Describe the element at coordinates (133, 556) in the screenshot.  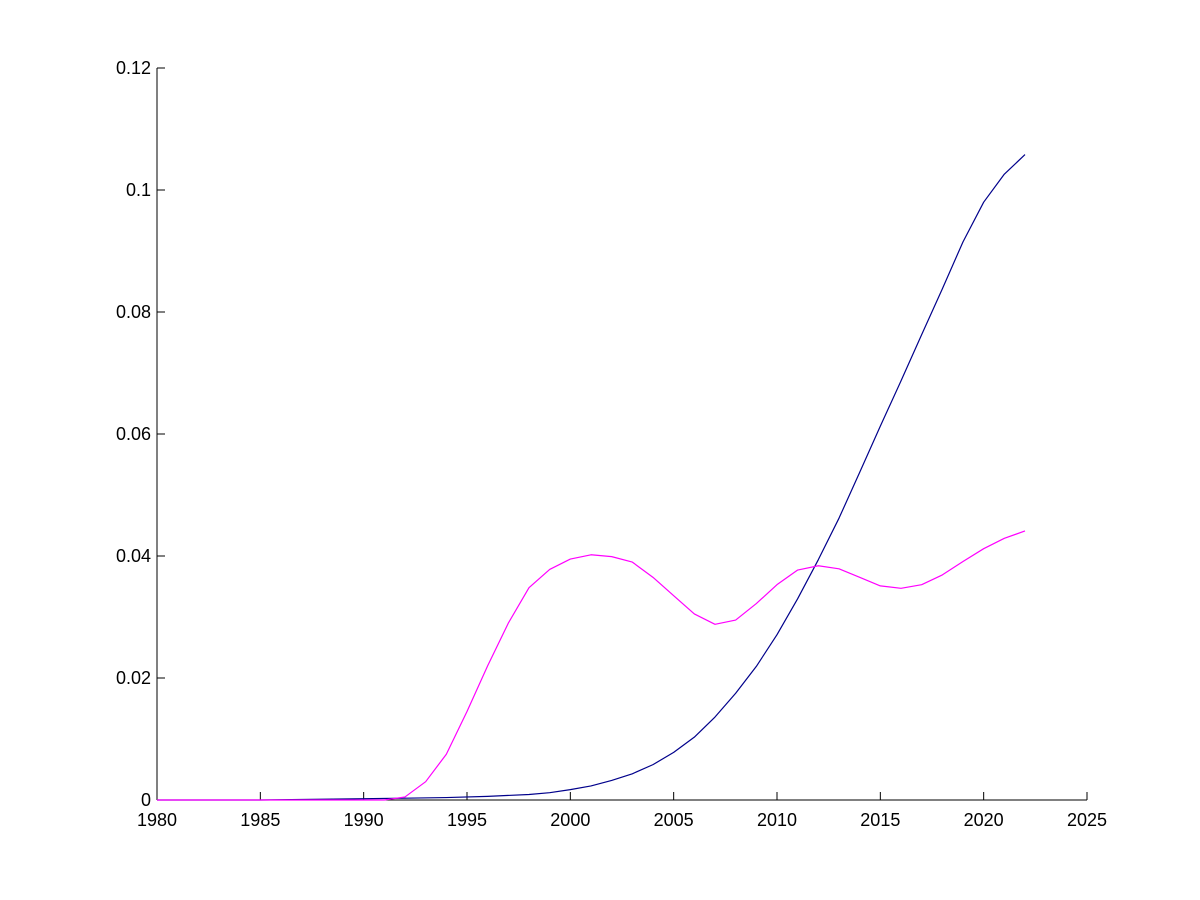
I see `y-tick-label: 0.04` at that location.